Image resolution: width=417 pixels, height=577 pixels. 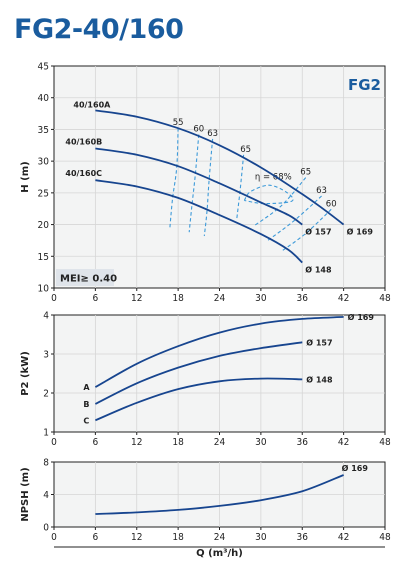 I want to click on y-tick-label: 25, so click(x=43, y=193).